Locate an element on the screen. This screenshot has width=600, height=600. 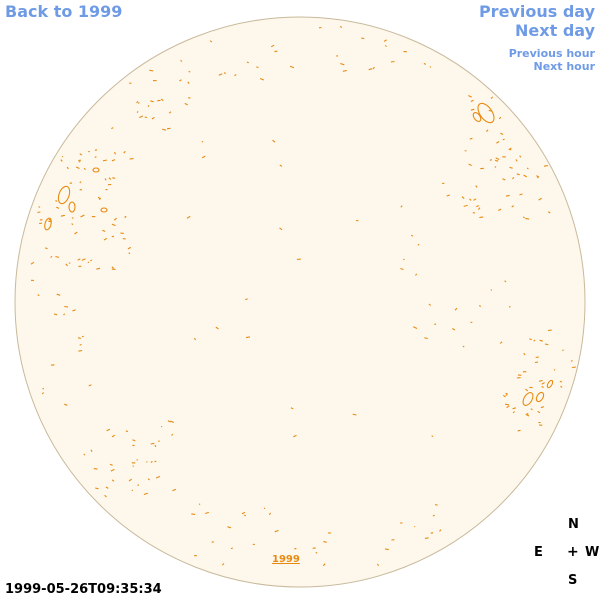
compass-center: + is located at coordinates (573, 552).